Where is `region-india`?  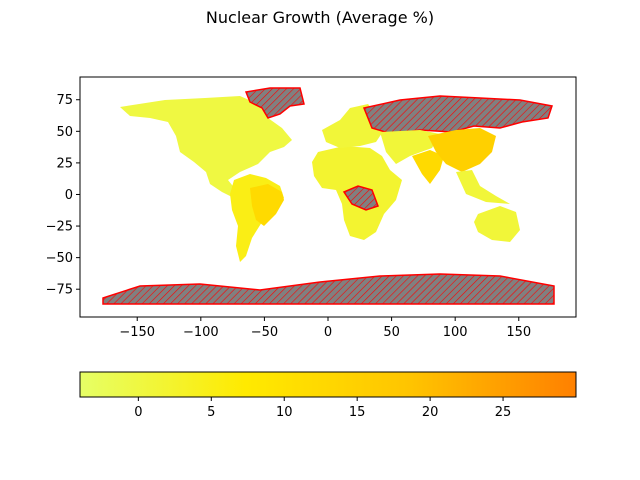
region-india is located at coordinates (428, 167).